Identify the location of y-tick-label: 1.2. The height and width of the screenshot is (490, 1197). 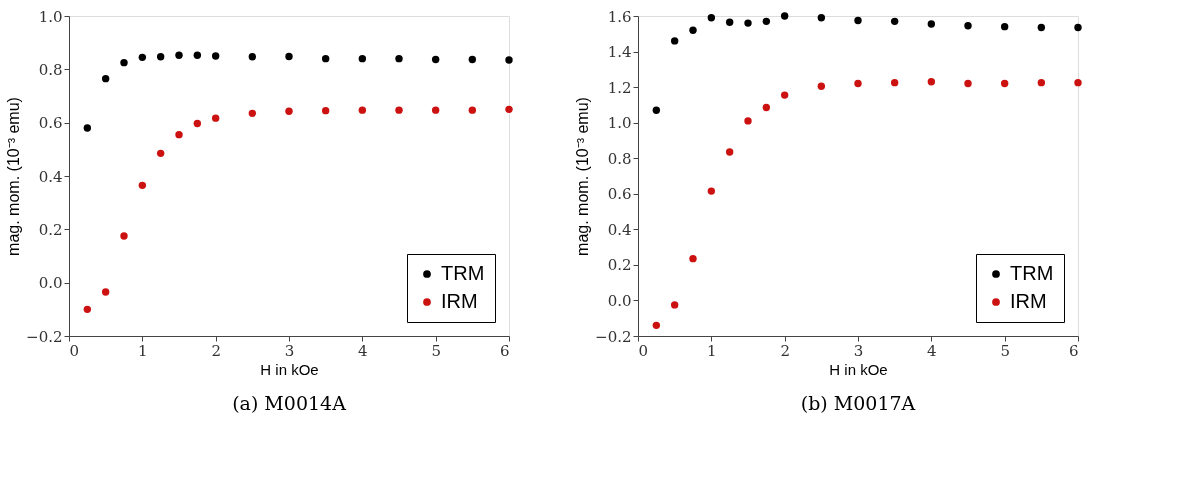
(619, 87).